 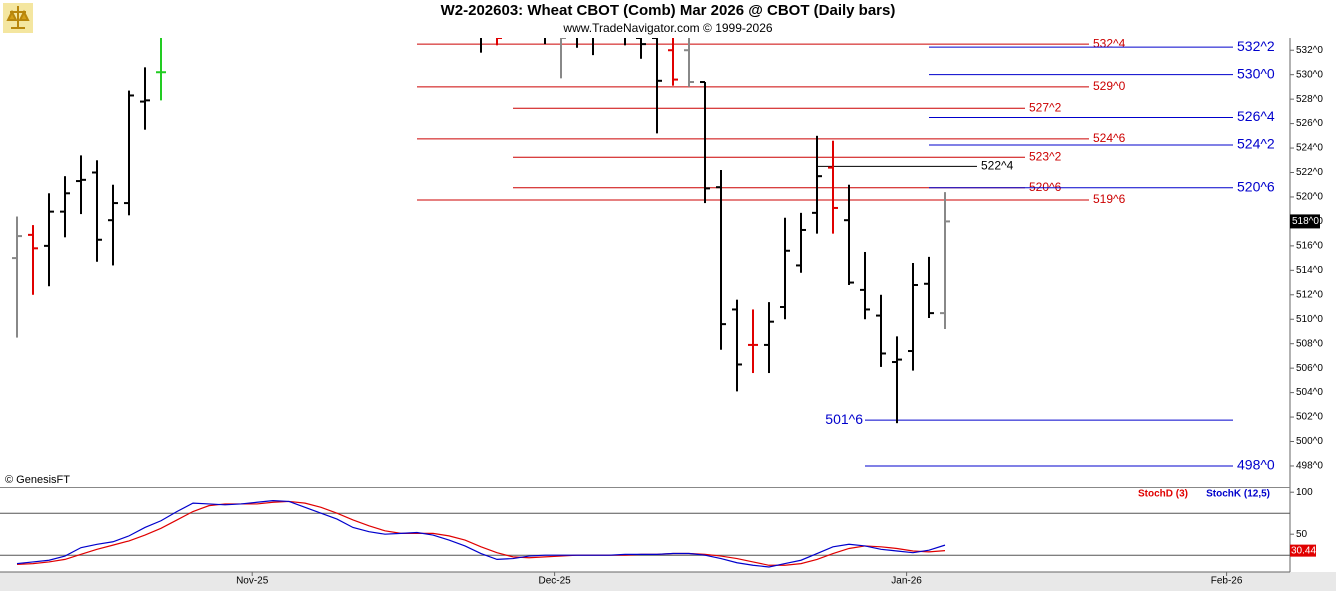 I want to click on last-value-box, so click(x=1303, y=550).